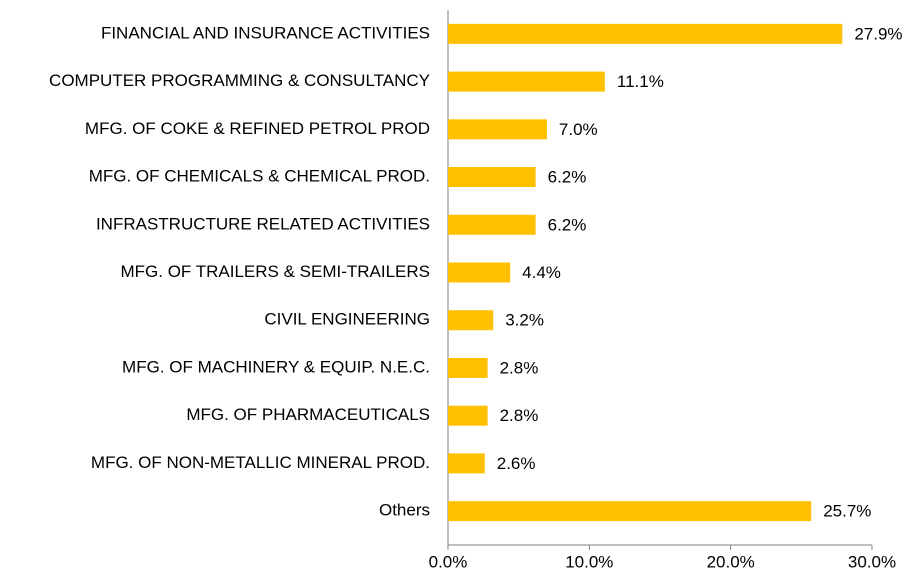 This screenshot has width=915, height=575. I want to click on y-tick-label: MFG. OF COKE & REFINED PETROL PROD, so click(257, 128).